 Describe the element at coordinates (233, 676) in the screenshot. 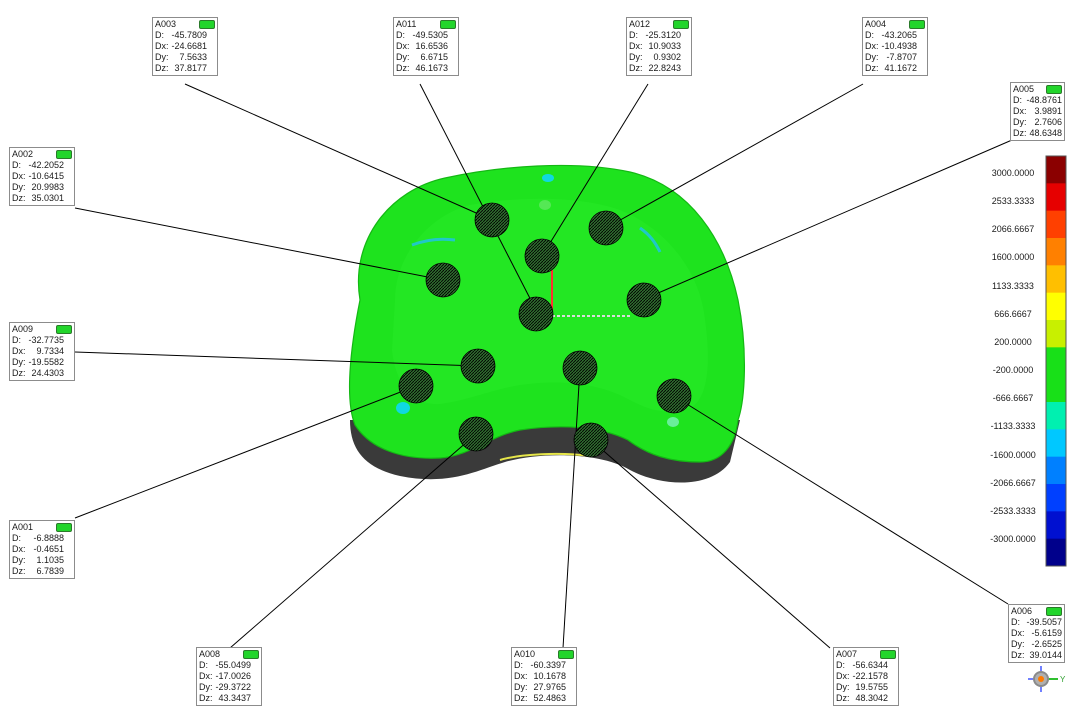

I see `value-dx: -17.0026` at that location.